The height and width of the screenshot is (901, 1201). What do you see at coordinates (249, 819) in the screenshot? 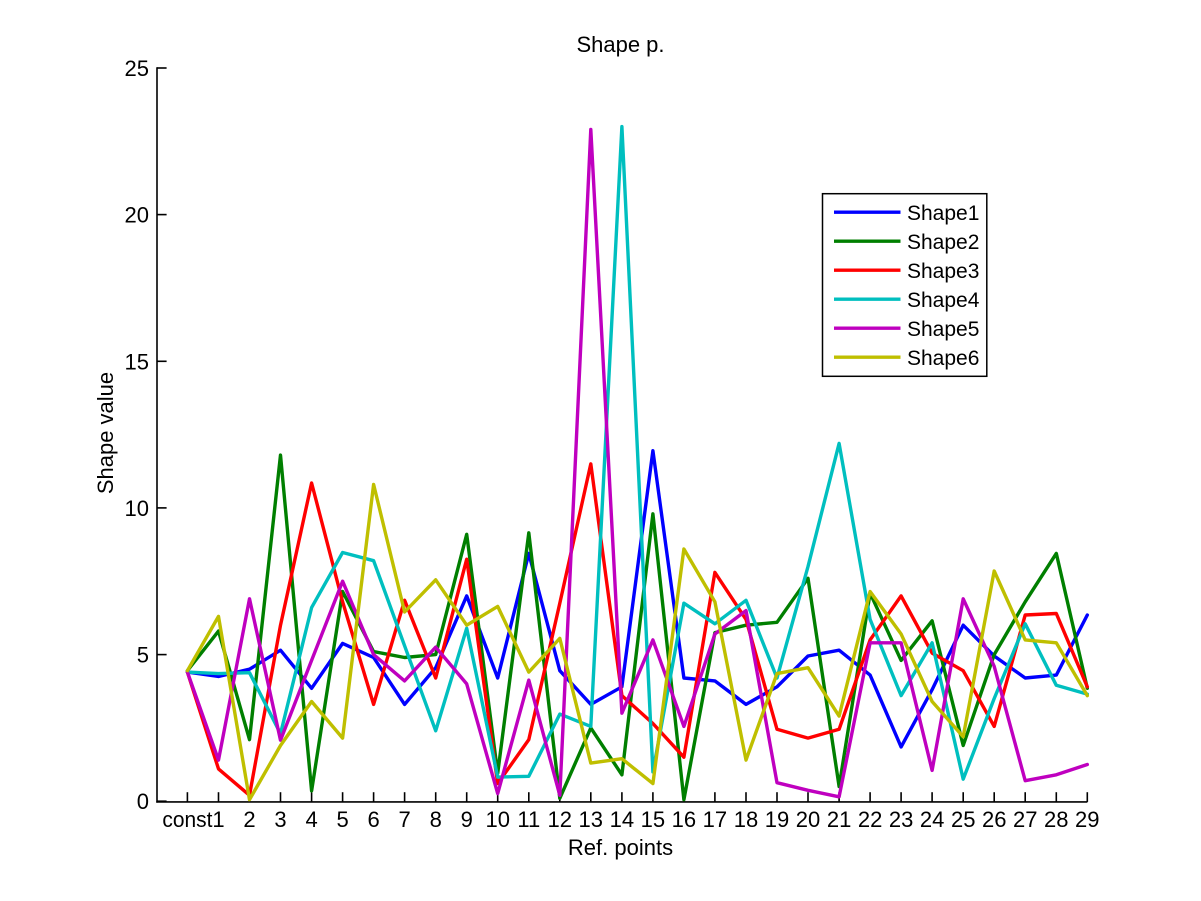
I see `svg-text: 2` at bounding box center [249, 819].